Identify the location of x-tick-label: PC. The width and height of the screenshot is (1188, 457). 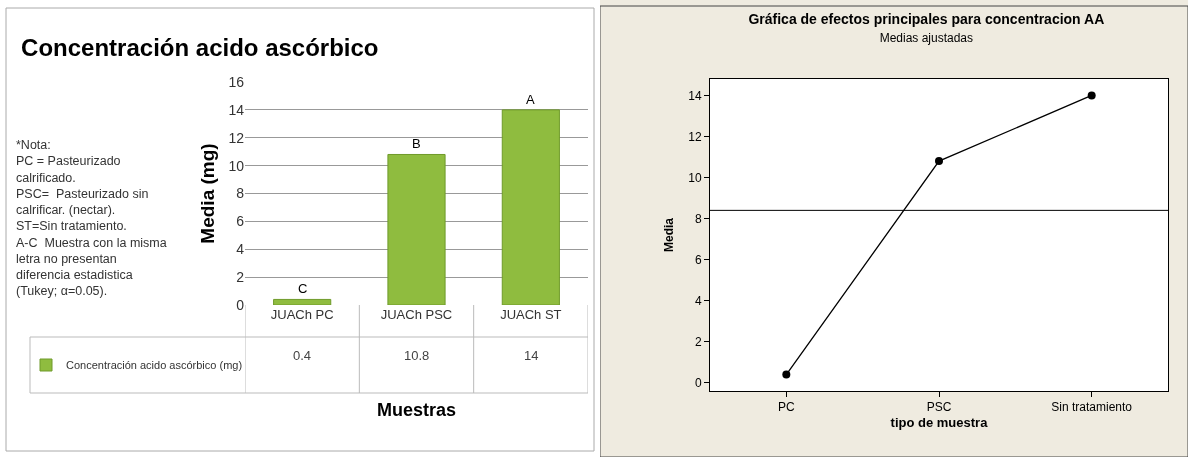
(786, 407).